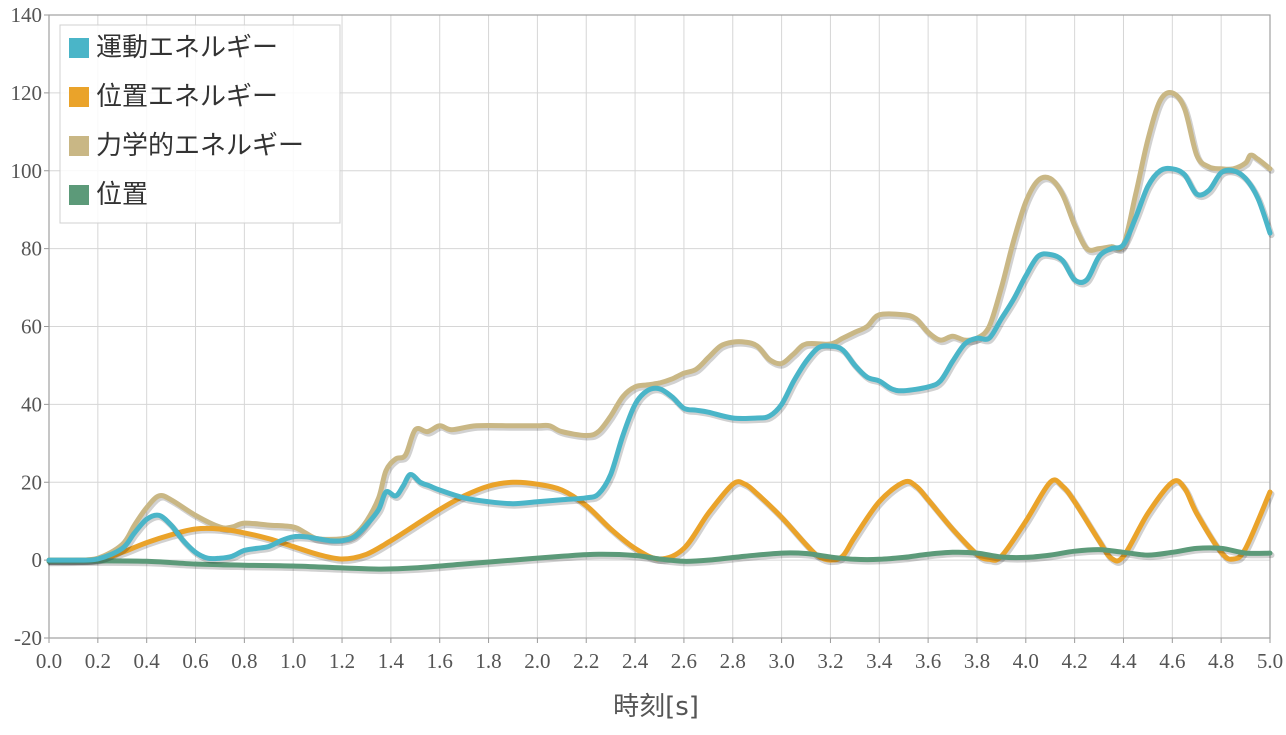 The height and width of the screenshot is (735, 1286). What do you see at coordinates (879, 661) in the screenshot?
I see `x-tick-label: 3.4` at bounding box center [879, 661].